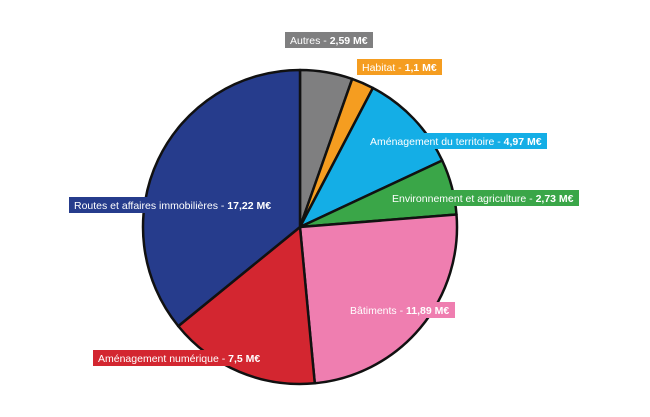  I want to click on slice-label-name: Aménagement numérique -, so click(163, 359).